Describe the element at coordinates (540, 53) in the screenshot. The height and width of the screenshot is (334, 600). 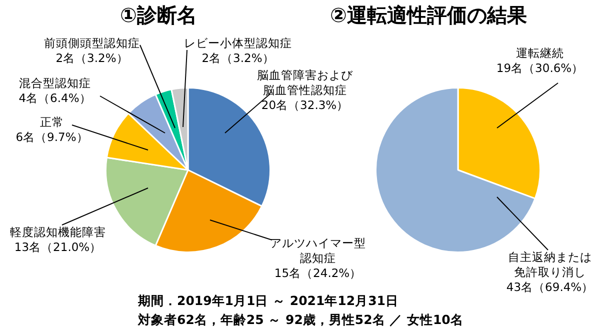
I see `slice-label: 運転継続` at that location.